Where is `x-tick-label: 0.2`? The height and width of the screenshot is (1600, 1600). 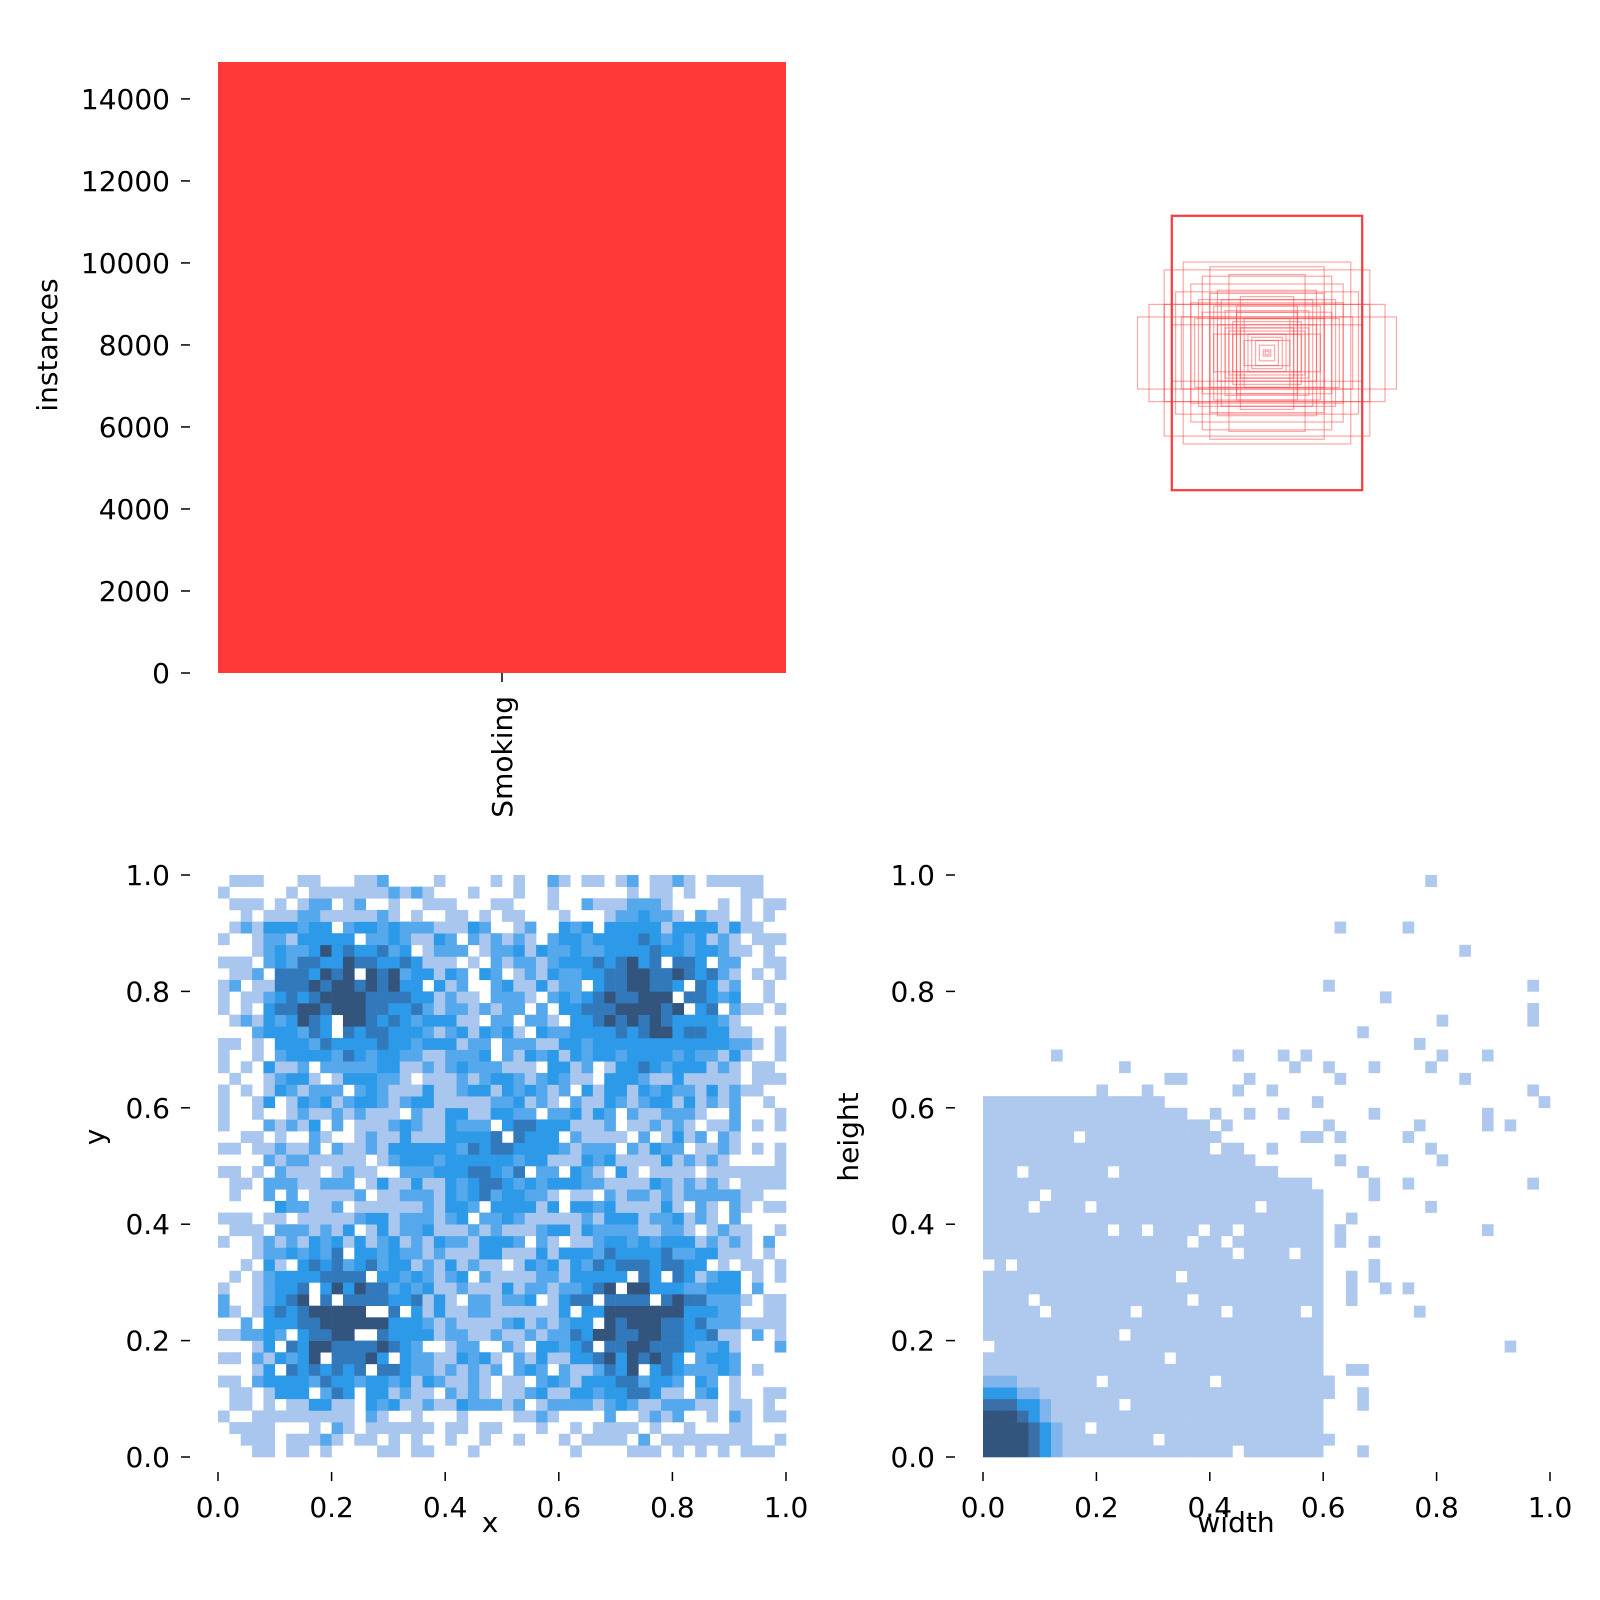
x-tick-label: 0.2 is located at coordinates (331, 1507).